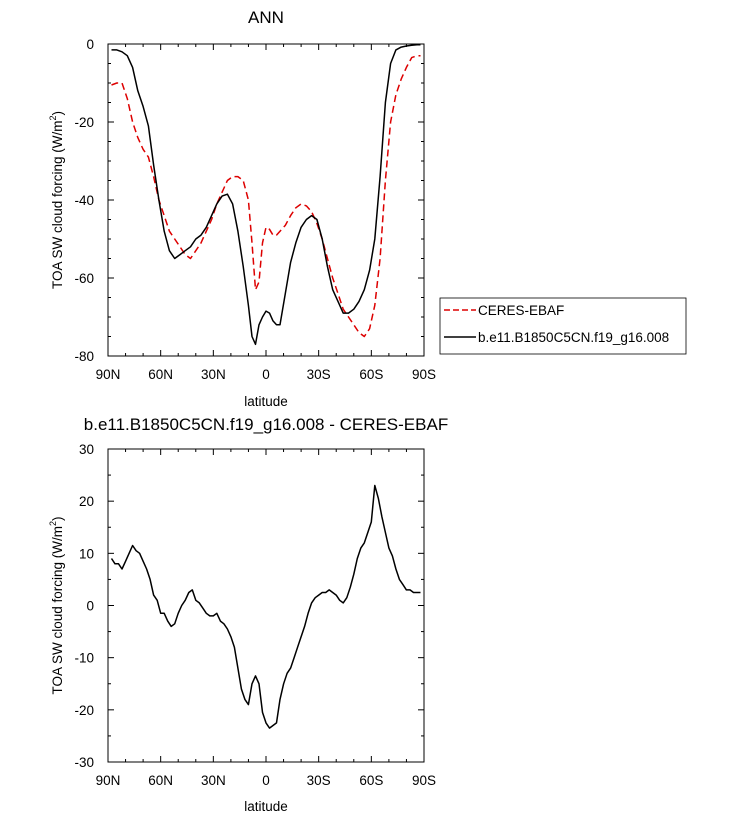  What do you see at coordinates (84, 762) in the screenshot?
I see `y-tick-label: -30` at bounding box center [84, 762].